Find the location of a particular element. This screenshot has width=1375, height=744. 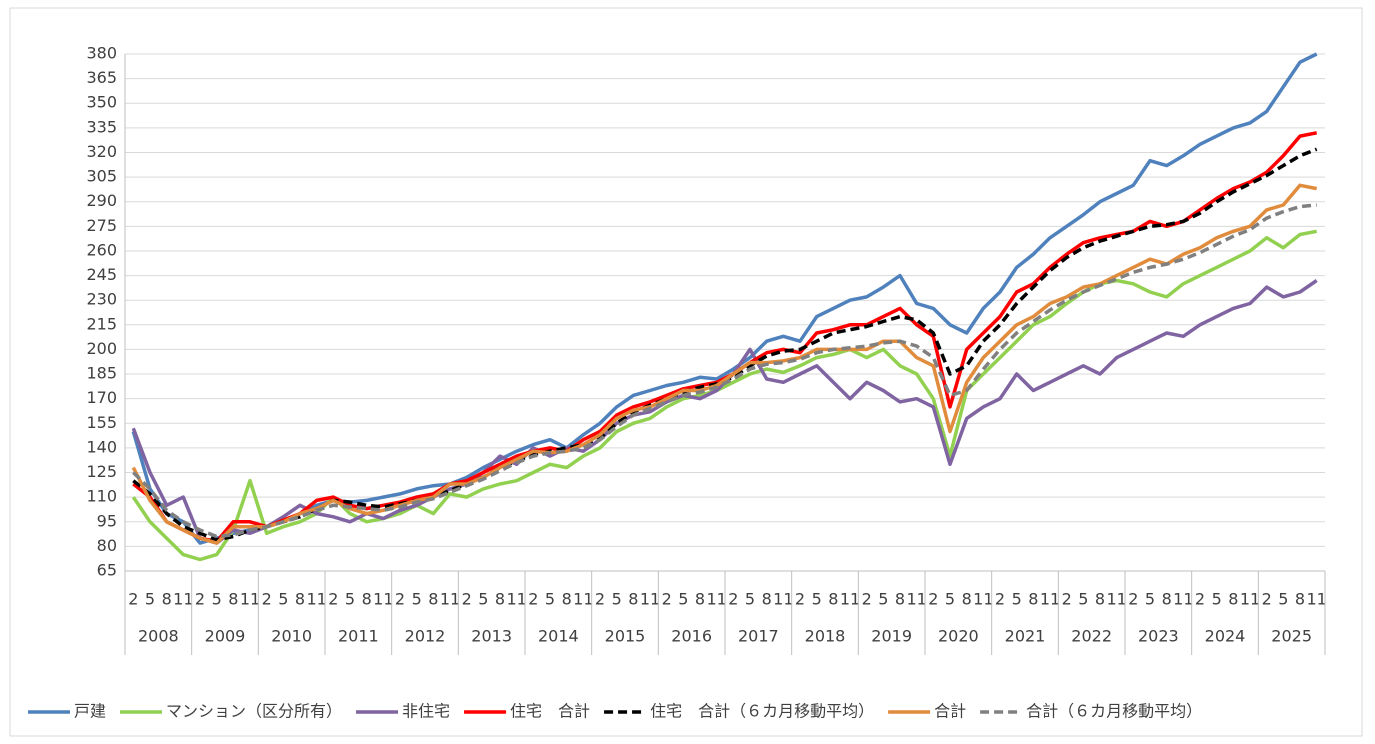

x-group-label: 2011 is located at coordinates (358, 636).